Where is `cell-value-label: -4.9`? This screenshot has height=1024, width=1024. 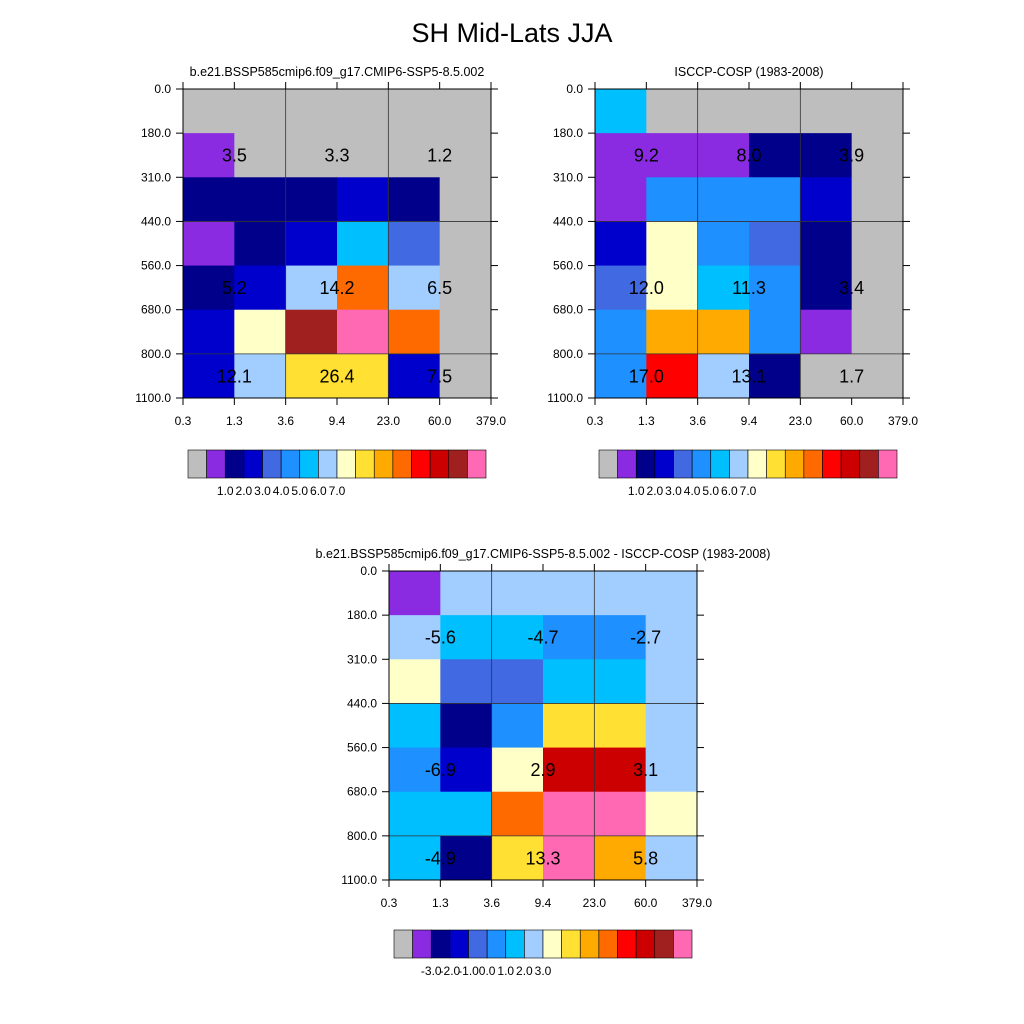 cell-value-label: -4.9 is located at coordinates (440, 858).